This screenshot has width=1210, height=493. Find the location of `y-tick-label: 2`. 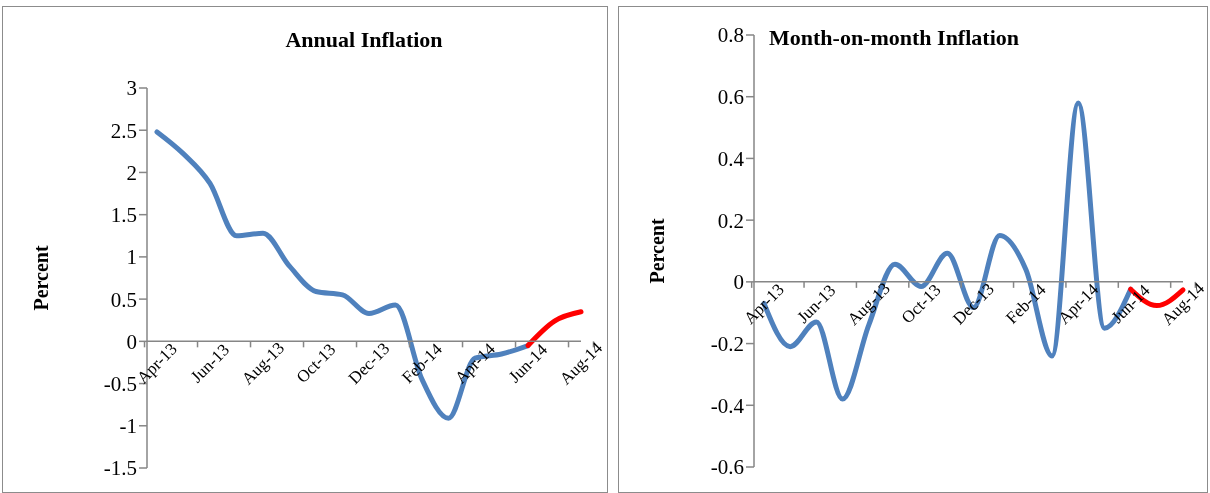

y-tick-label: 2 is located at coordinates (131, 172).